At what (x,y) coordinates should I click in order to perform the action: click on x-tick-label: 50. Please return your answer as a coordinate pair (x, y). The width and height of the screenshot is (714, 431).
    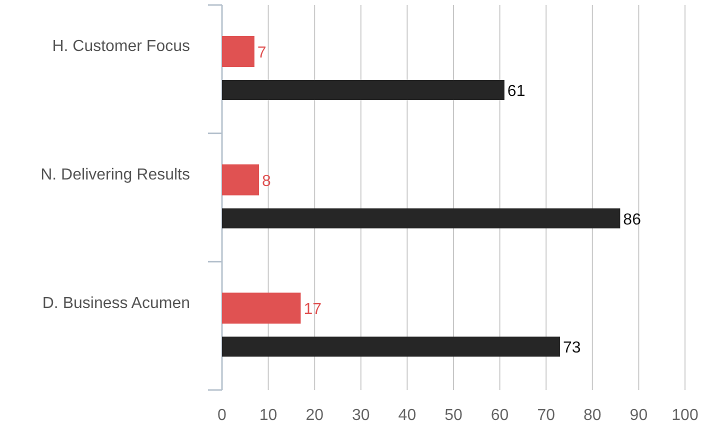
    Looking at the image, I should click on (453, 415).